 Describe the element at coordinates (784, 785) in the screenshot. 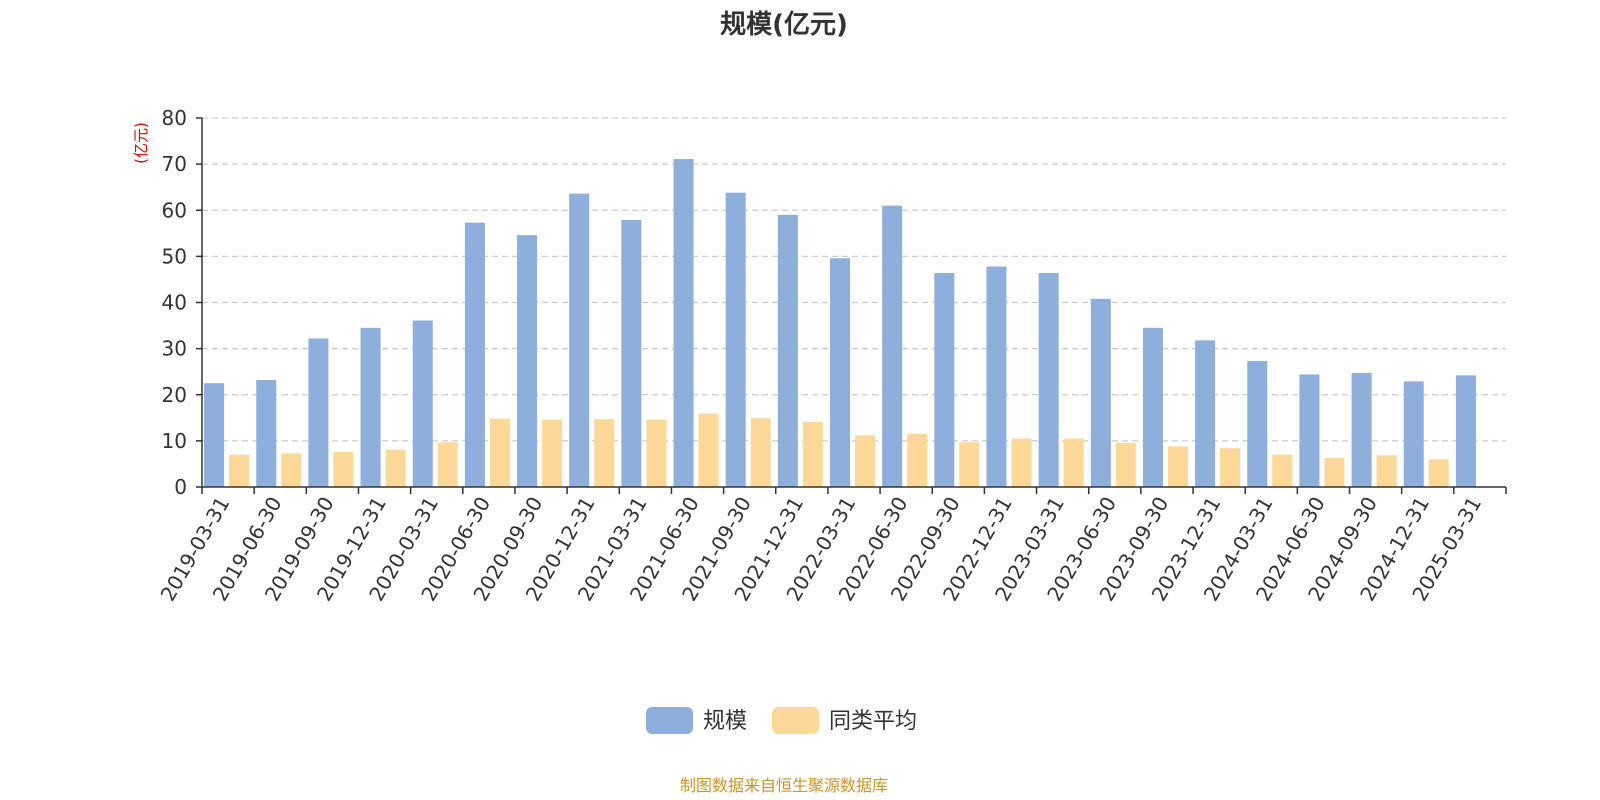

I see `source-note: 制图数据来自恒生聚源数据库` at that location.